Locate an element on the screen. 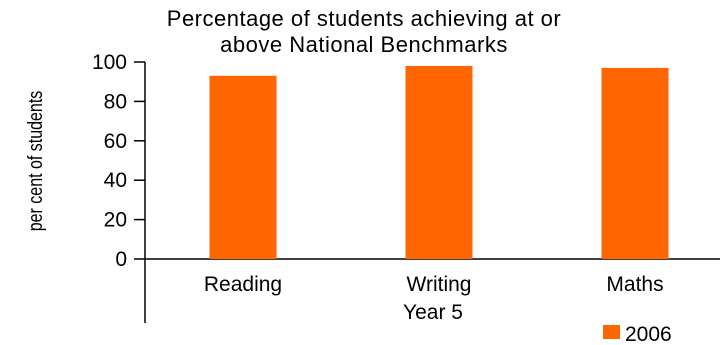 This screenshot has height=345, width=728. x-tick-label: Maths is located at coordinates (634, 284).